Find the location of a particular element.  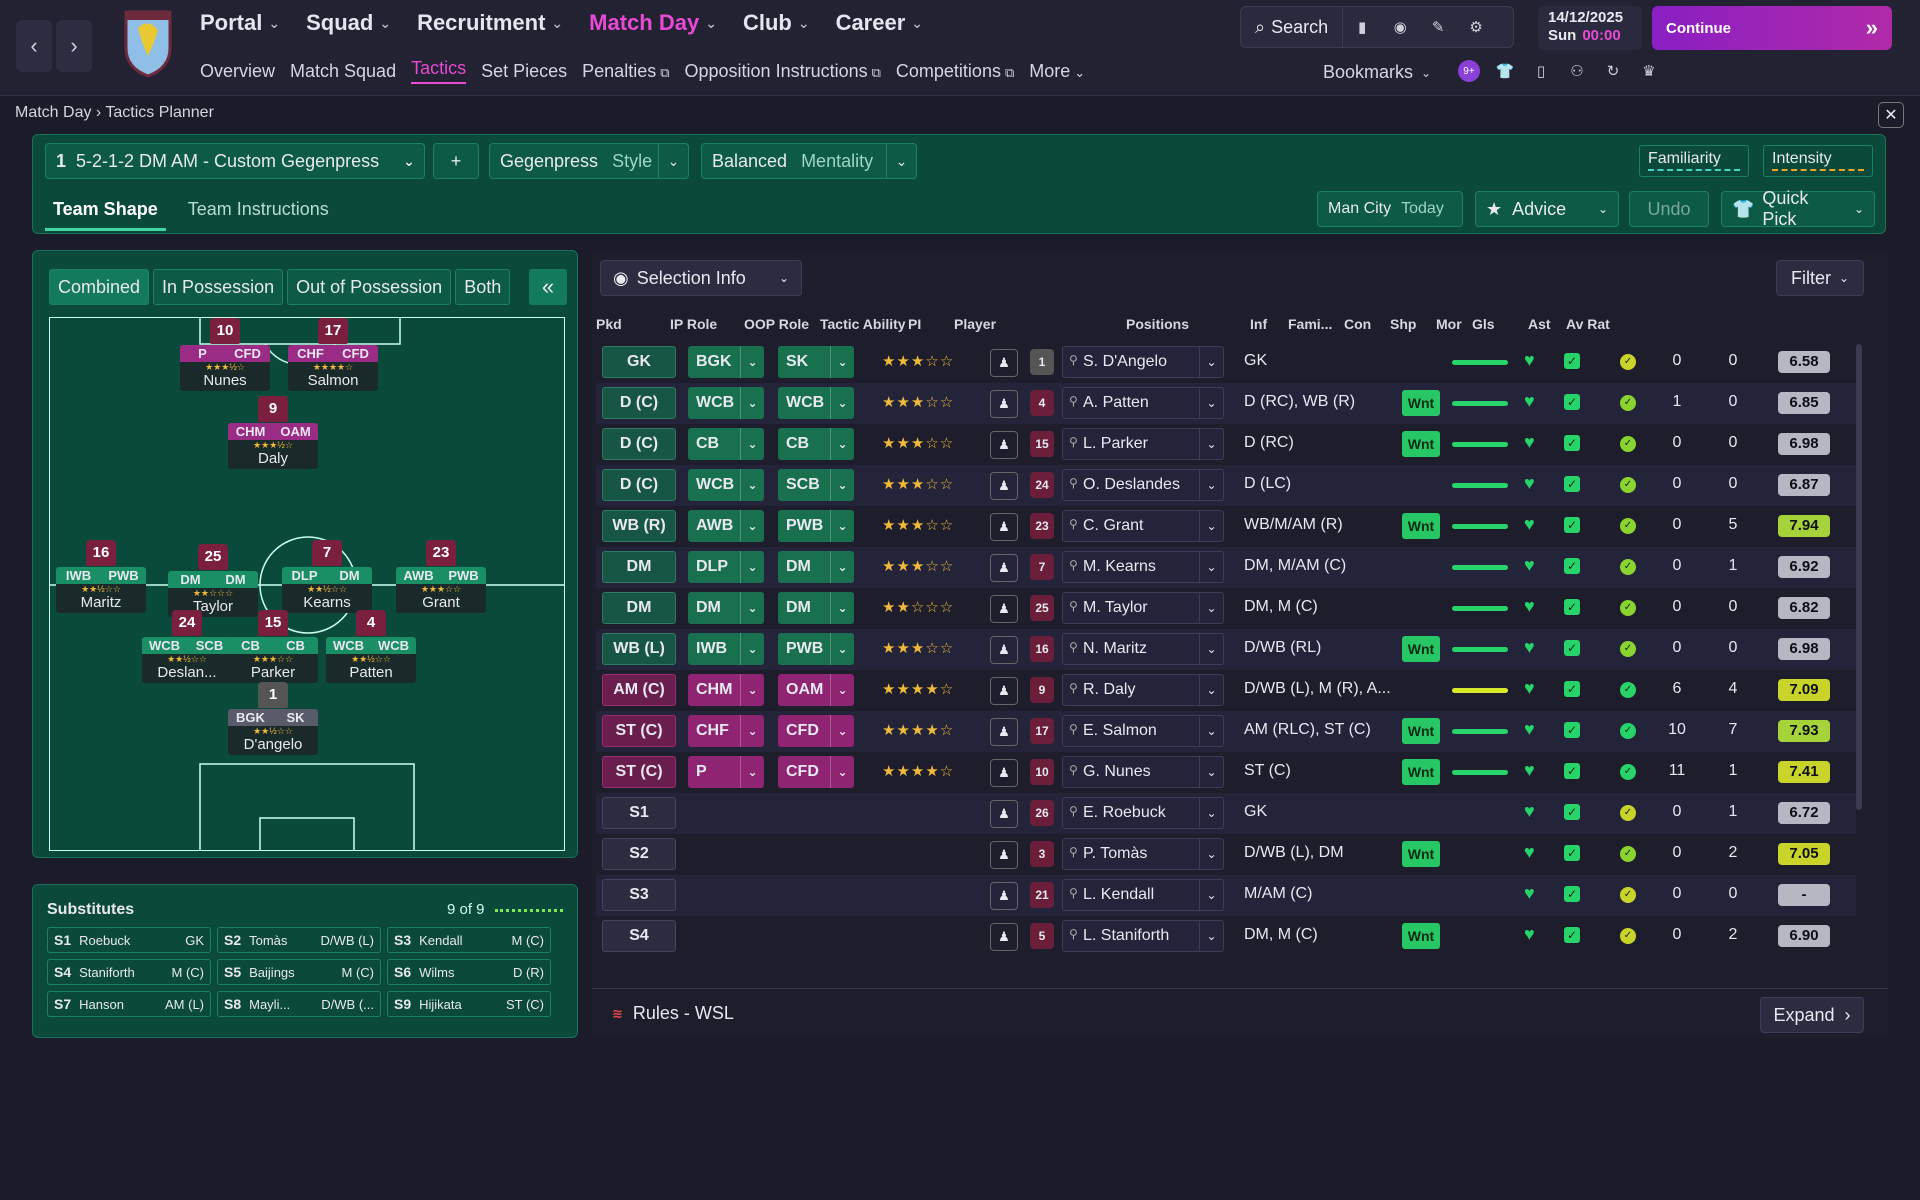

trophy-icon: ♛ is located at coordinates (1649, 71).